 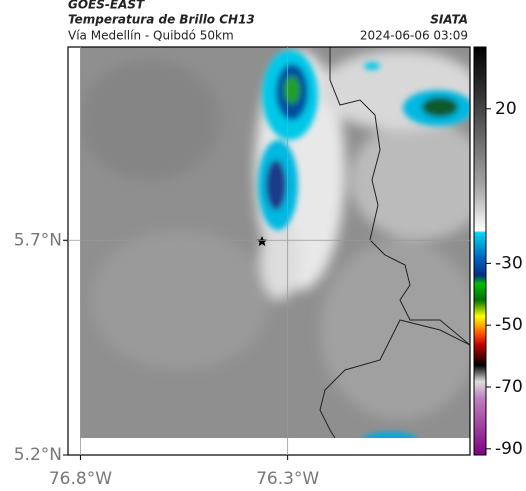 What do you see at coordinates (106, 6) in the screenshot?
I see `source: GOES-EAST` at bounding box center [106, 6].